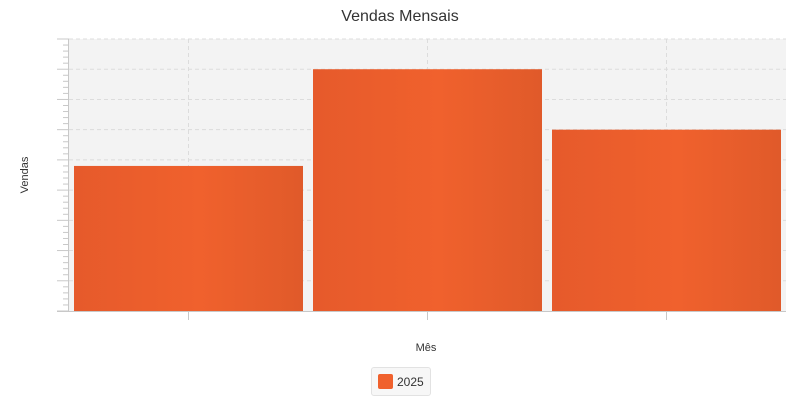 This screenshot has width=800, height=400. I want to click on legend-swatch, so click(385, 381).